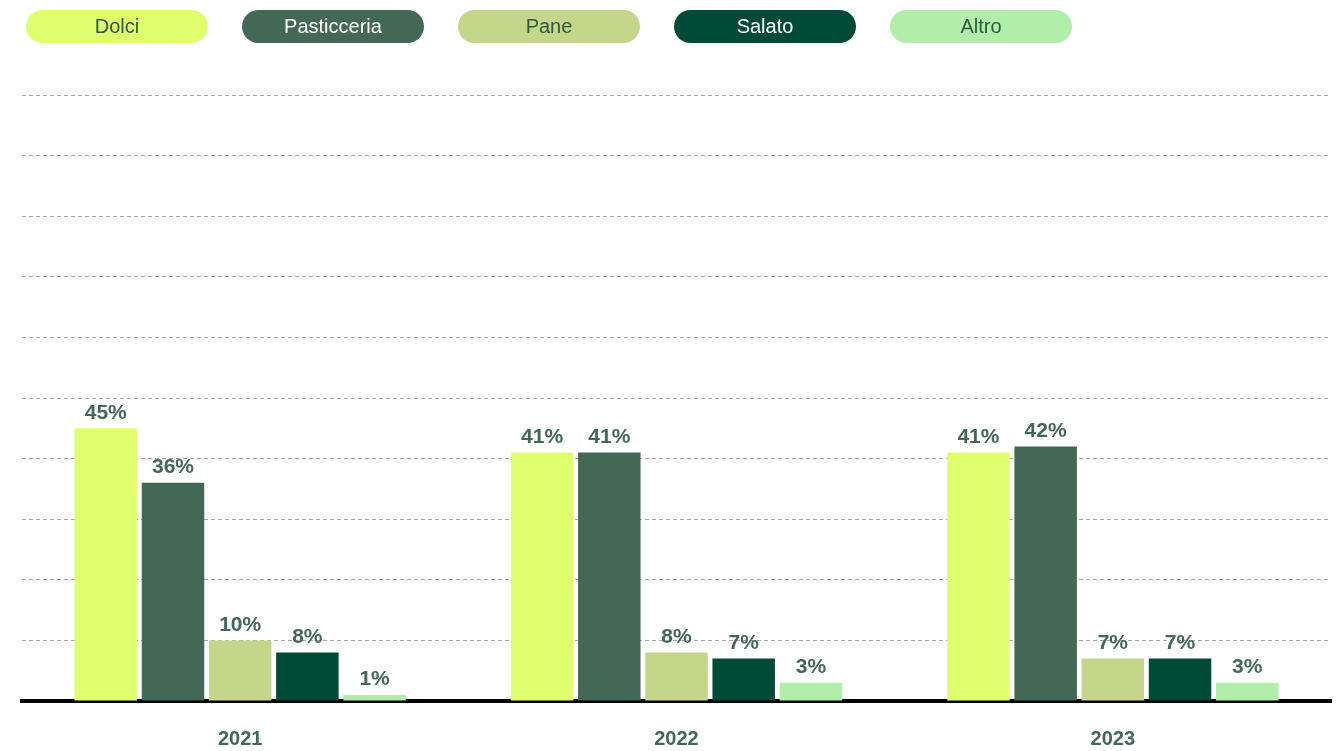 This screenshot has width=1339, height=751. I want to click on data-label: 36%, so click(173, 466).